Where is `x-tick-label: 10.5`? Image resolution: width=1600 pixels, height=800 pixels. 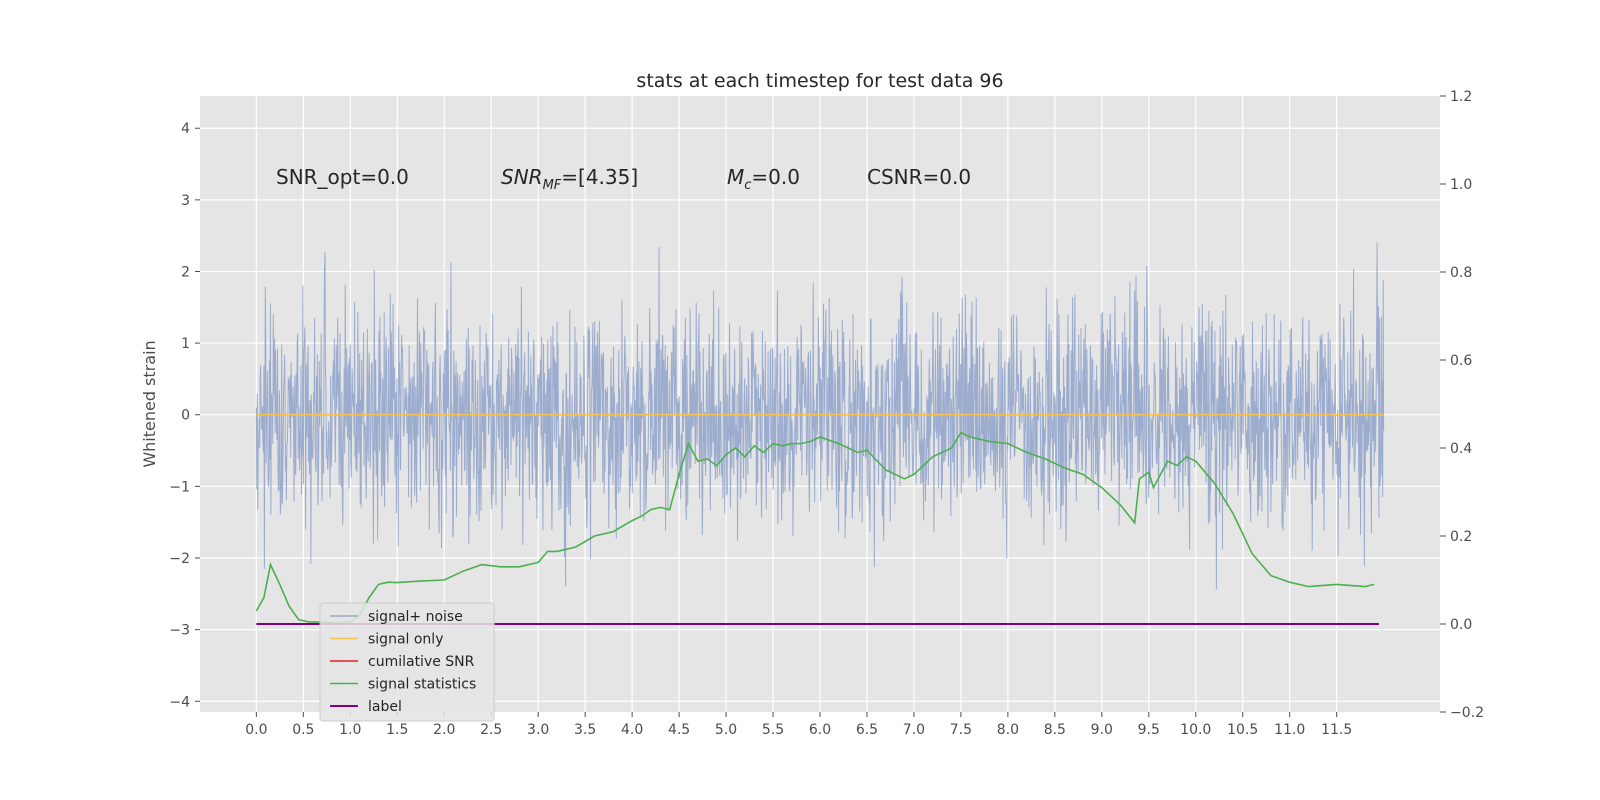
x-tick-label: 10.5 is located at coordinates (1242, 730).